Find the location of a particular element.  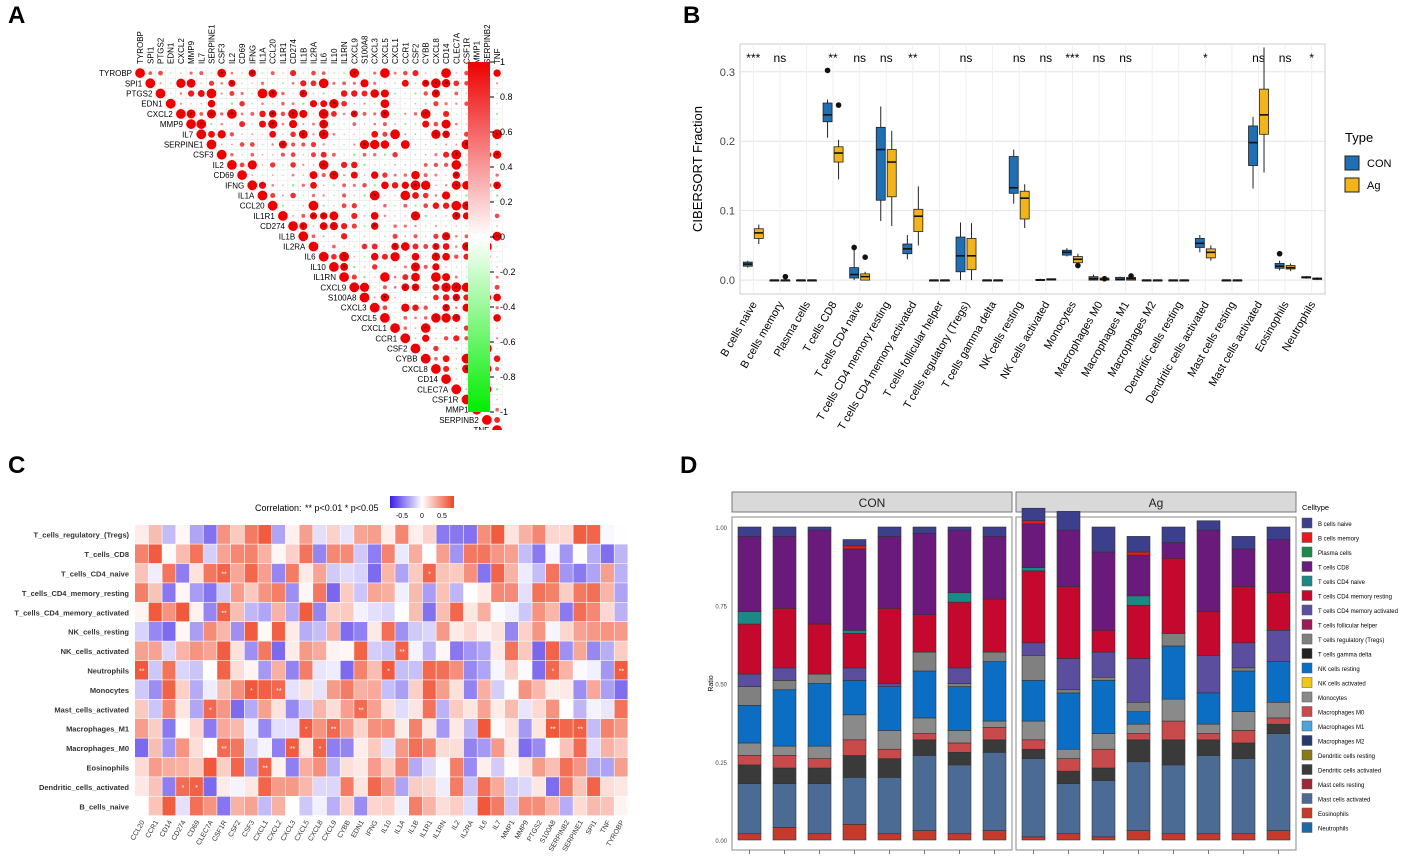

legend-label: T cells gamma delta is located at coordinates (1345, 656).